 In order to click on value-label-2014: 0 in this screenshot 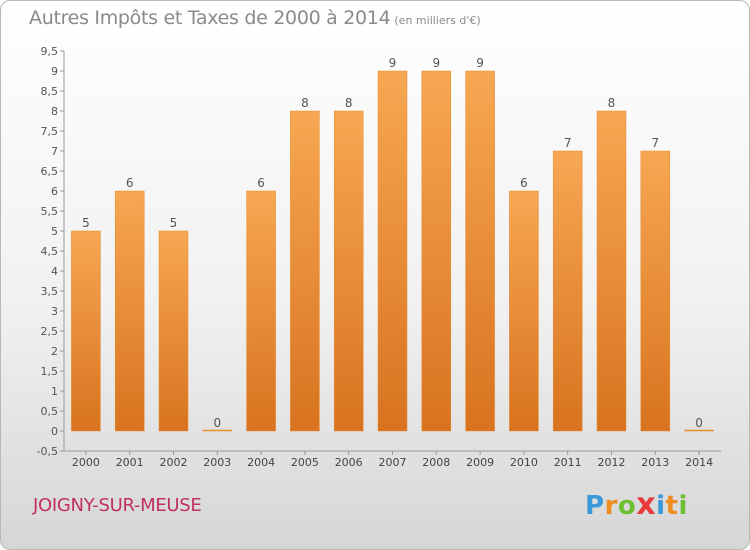, I will do `click(699, 423)`.